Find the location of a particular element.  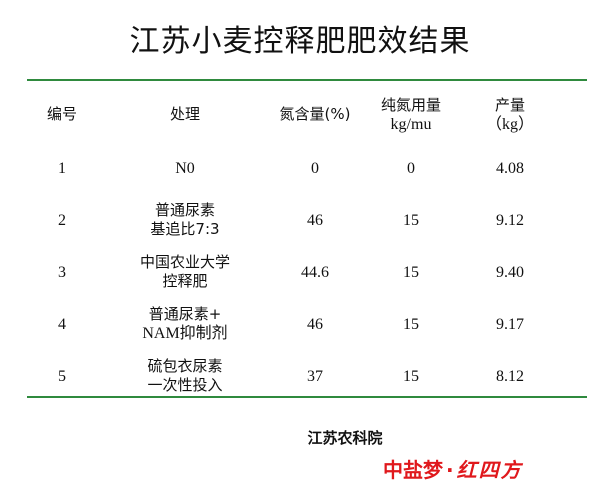

cell-treatment: 中国农业大学 控释肥 is located at coordinates (184, 271).